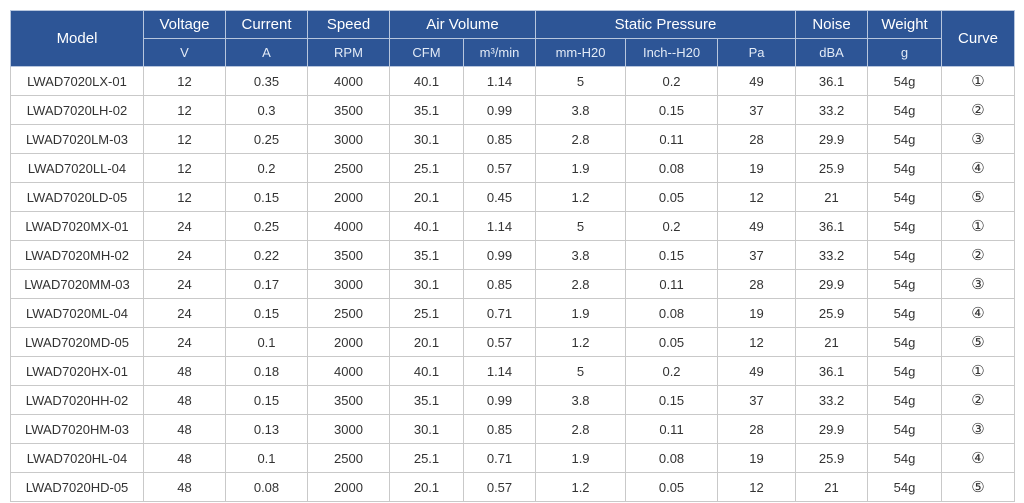 The height and width of the screenshot is (503, 1024). What do you see at coordinates (978, 458) in the screenshot?
I see `cell-curve: ④` at bounding box center [978, 458].